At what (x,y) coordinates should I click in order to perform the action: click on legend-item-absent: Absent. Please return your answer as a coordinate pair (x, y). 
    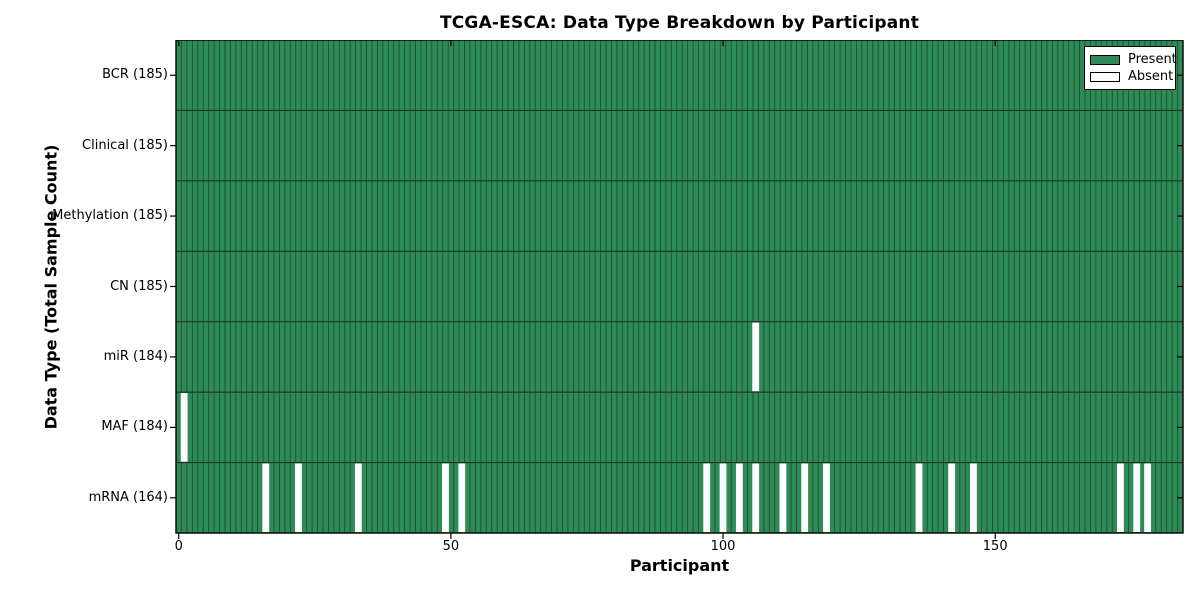
    Looking at the image, I should click on (1131, 76).